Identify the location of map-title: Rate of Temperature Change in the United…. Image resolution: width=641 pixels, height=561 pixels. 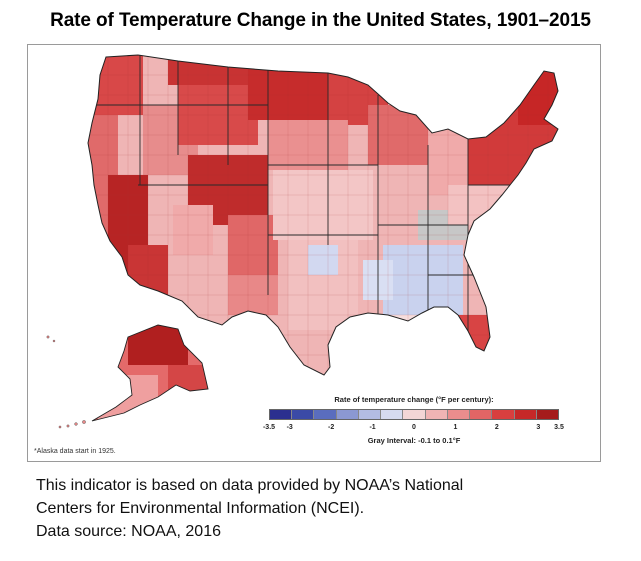
(320, 20).